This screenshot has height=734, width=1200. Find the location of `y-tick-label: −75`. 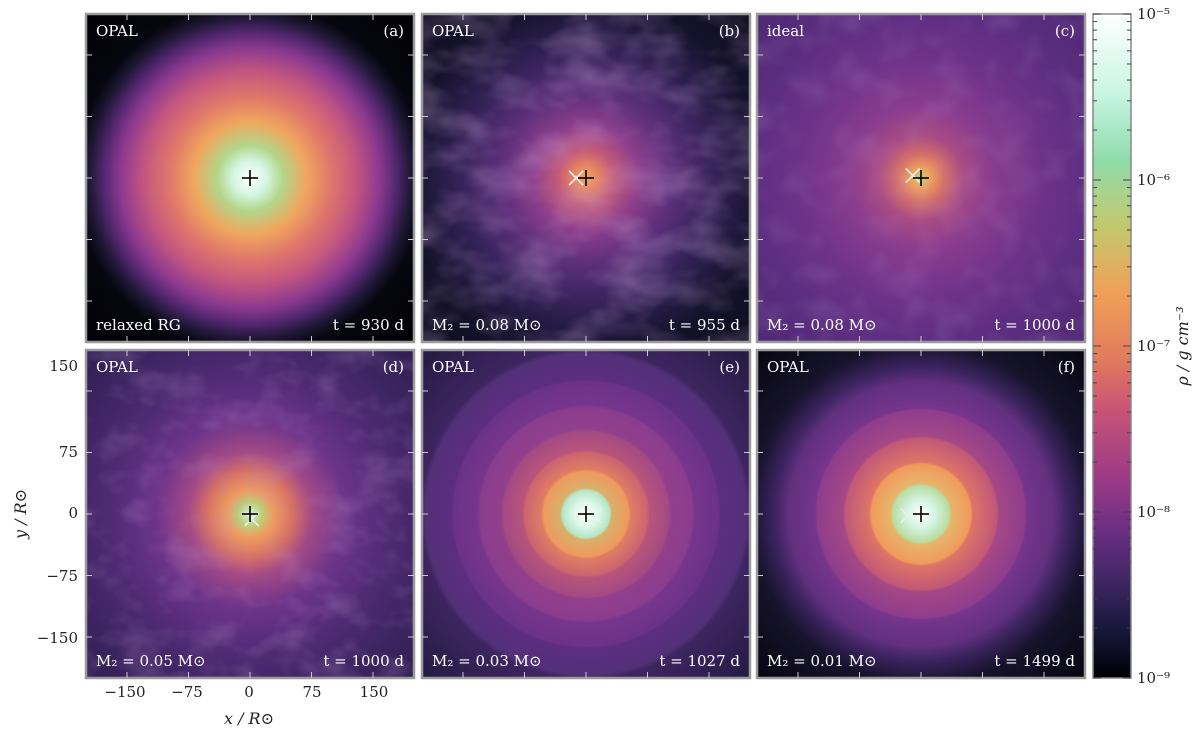

y-tick-label: −75 is located at coordinates (62, 576).